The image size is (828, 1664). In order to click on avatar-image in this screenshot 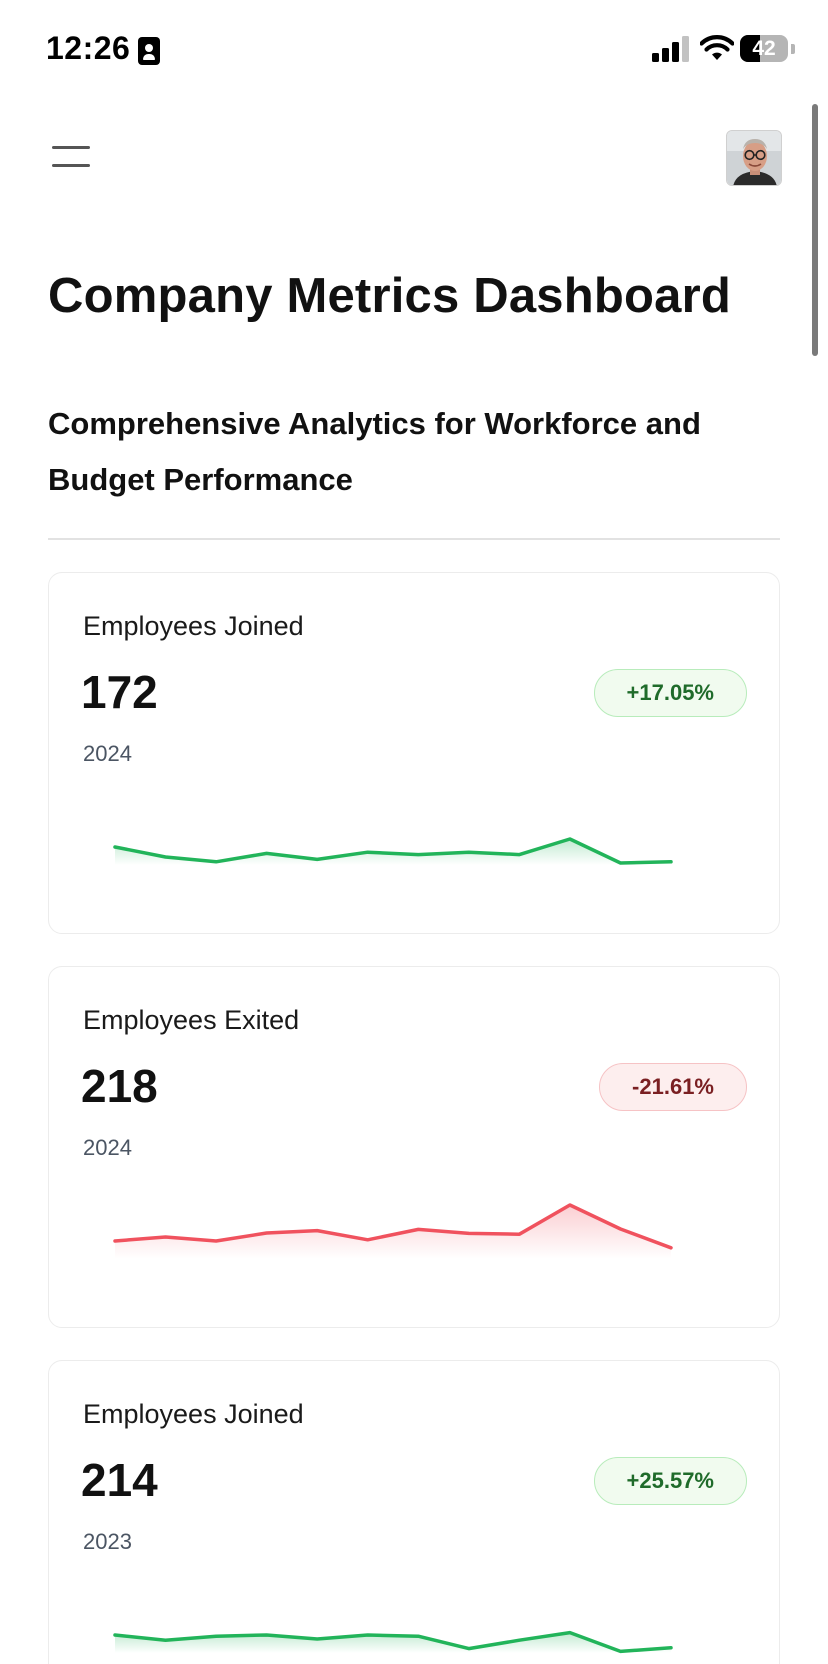, I will do `click(754, 158)`.